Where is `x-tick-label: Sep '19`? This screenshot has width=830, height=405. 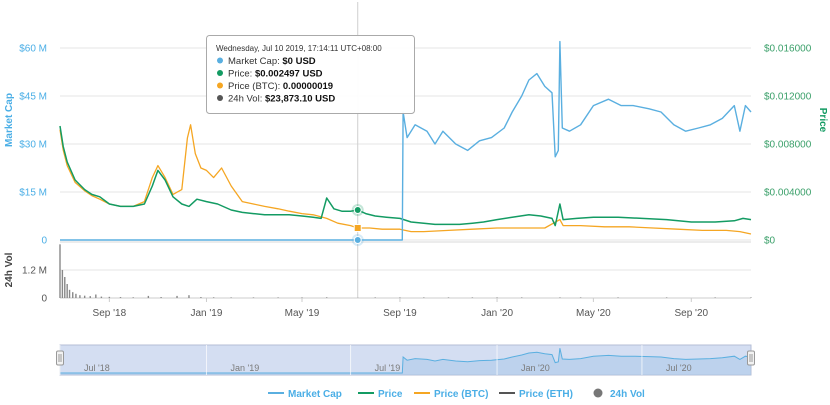
x-tick-label: Sep '19 is located at coordinates (400, 313).